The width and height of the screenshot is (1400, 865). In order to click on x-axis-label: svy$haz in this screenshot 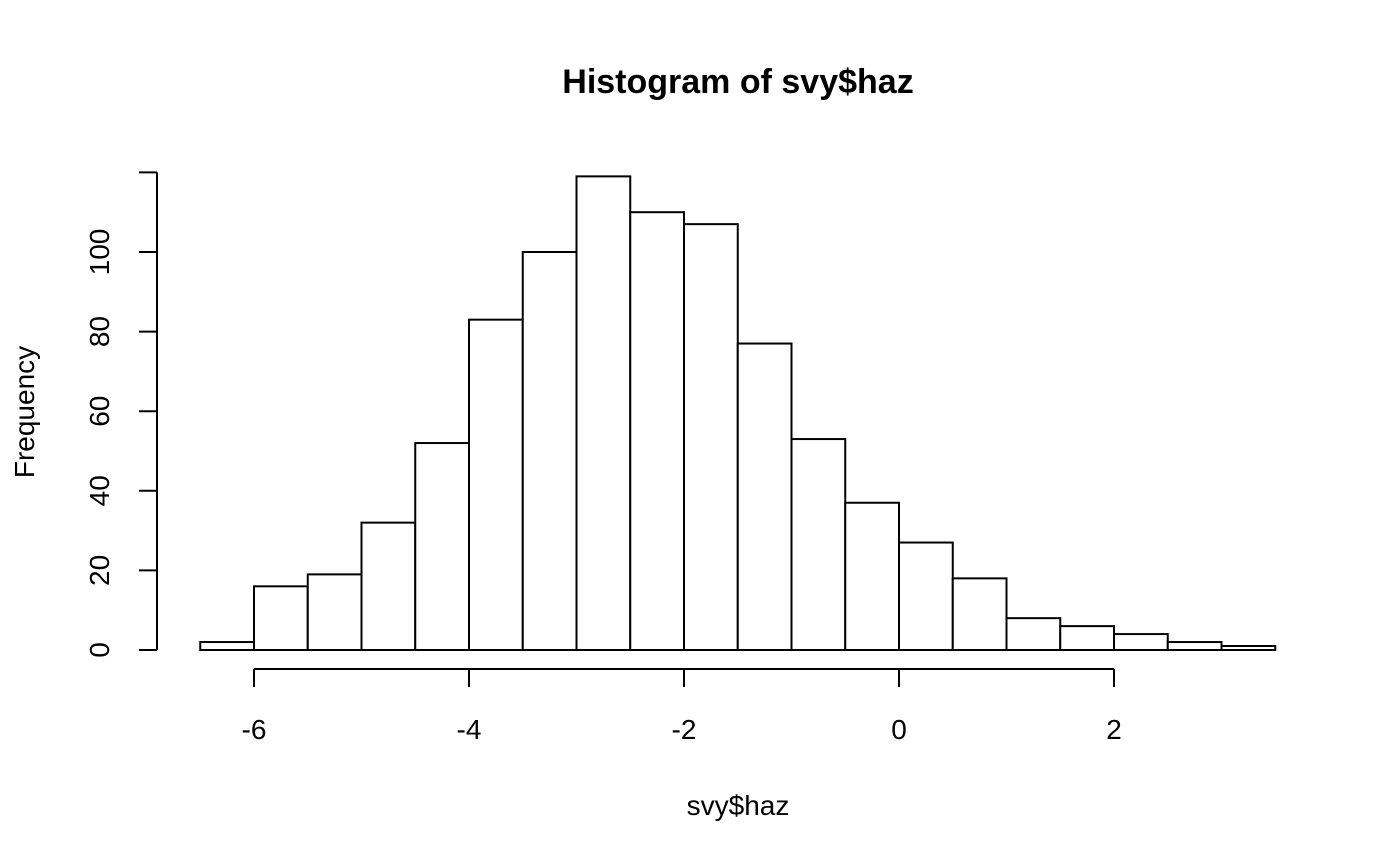, I will do `click(738, 805)`.